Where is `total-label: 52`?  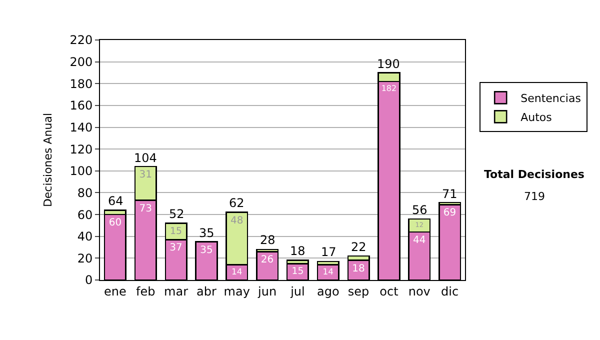
total-label: 52 is located at coordinates (176, 214).